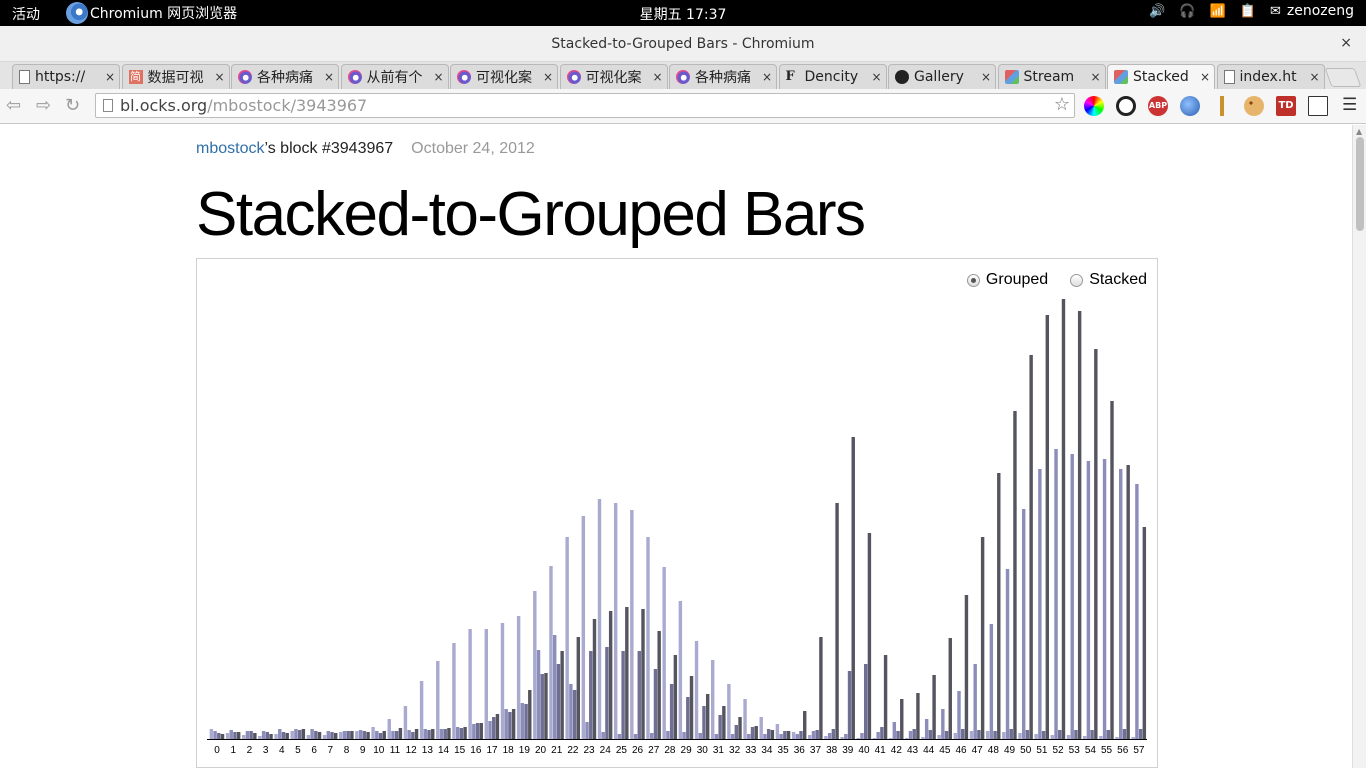 This screenshot has height=768, width=1366. I want to click on headphones-icon: 🎧, so click(1187, 11).